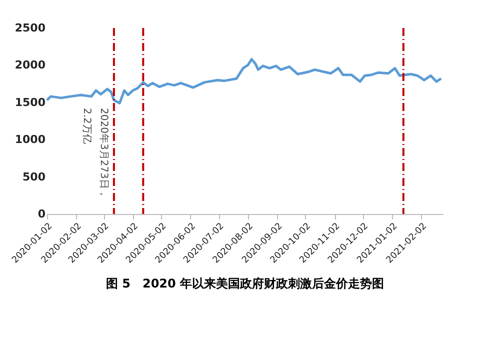 Image resolution: width=500 pixels, height=348 pixels. Describe the element at coordinates (34, 177) in the screenshot. I see `y-tick-label: 500` at that location.